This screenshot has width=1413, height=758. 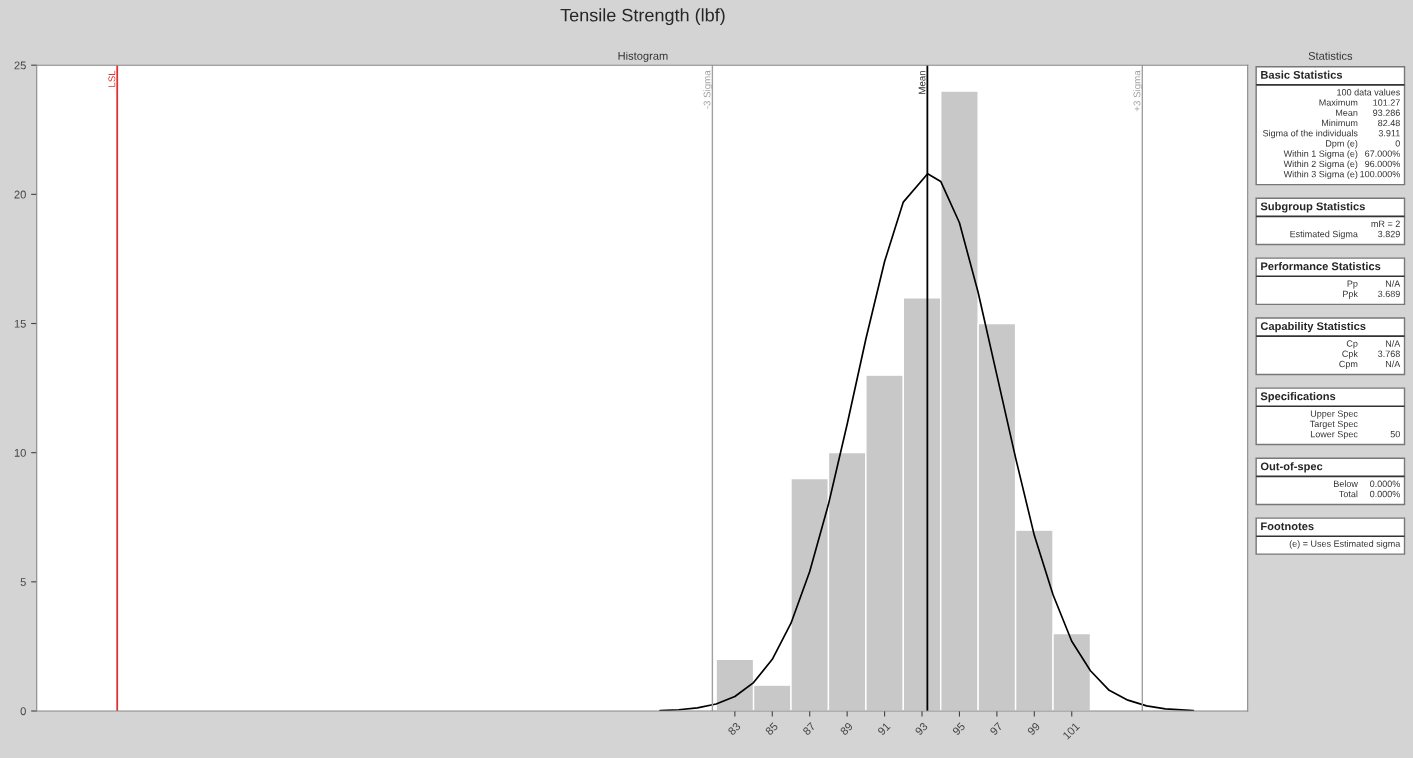 I want to click on x-tick-label: 91, so click(x=884, y=729).